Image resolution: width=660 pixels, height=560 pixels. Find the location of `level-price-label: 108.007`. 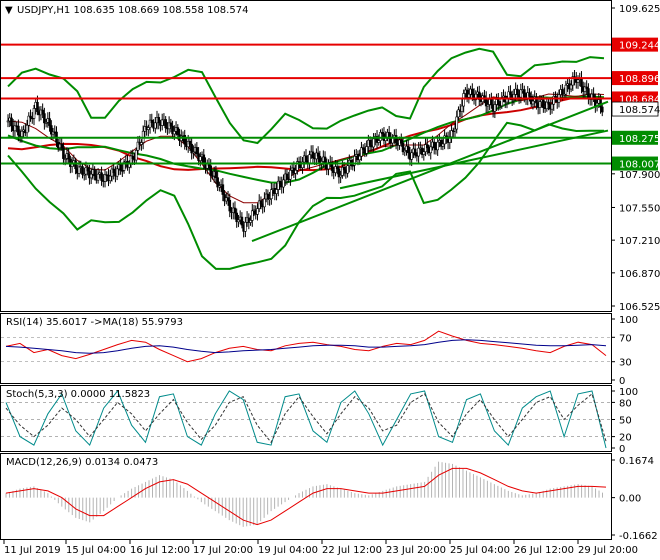

level-price-label: 108.007 is located at coordinates (639, 165).